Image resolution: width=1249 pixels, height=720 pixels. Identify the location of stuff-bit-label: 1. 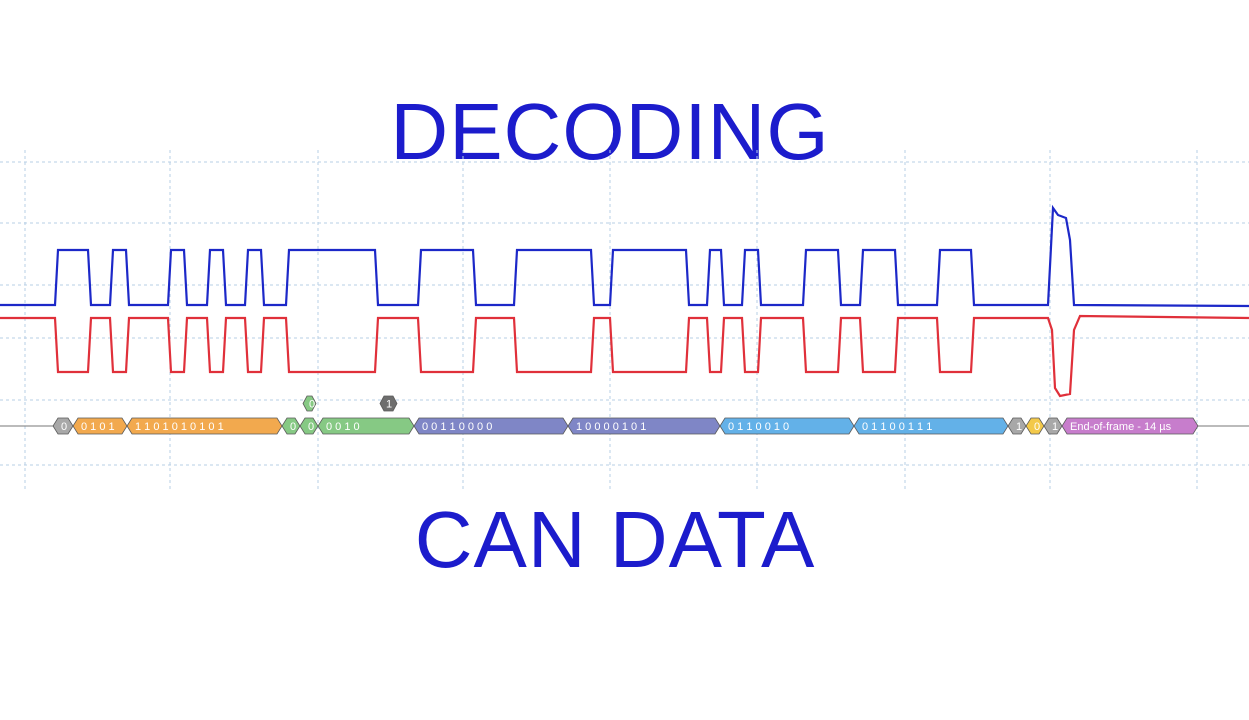
(389, 405).